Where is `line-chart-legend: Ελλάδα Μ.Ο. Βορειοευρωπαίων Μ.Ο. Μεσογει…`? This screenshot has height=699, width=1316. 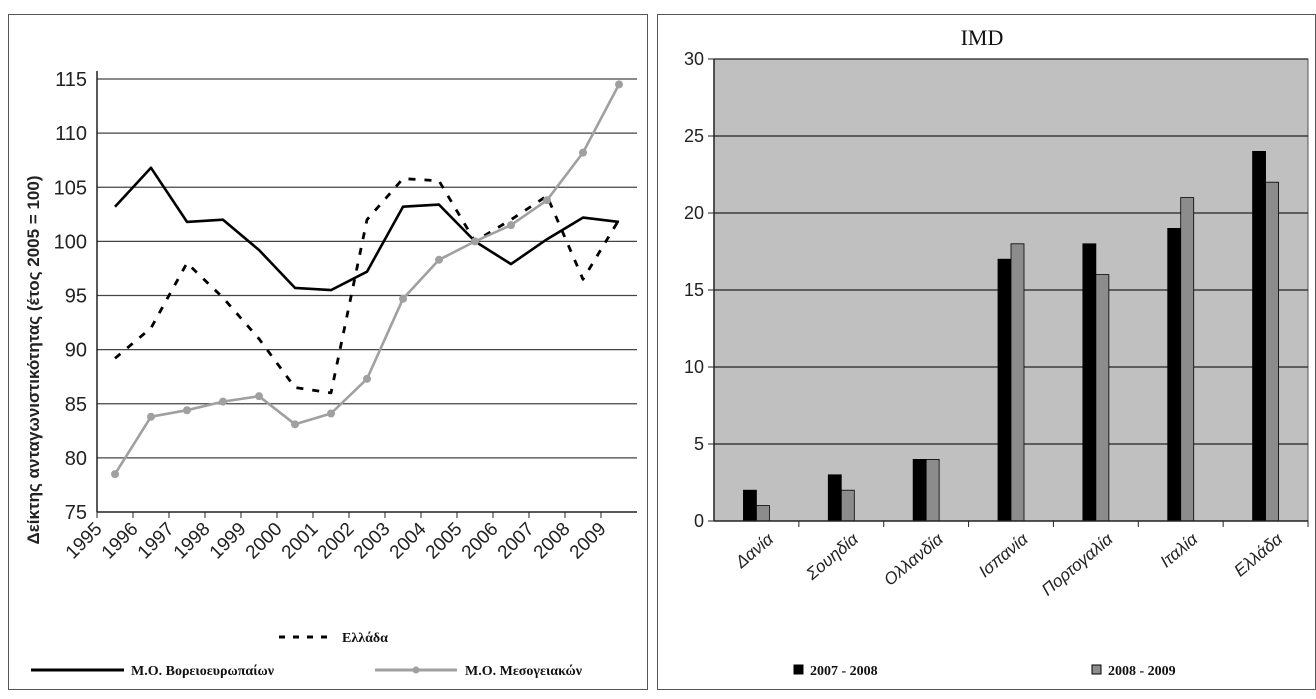
line-chart-legend: Ελλάδα Μ.Ο. Βορειοευρωπαίων Μ.Ο. Μεσογει… is located at coordinates (307, 655).